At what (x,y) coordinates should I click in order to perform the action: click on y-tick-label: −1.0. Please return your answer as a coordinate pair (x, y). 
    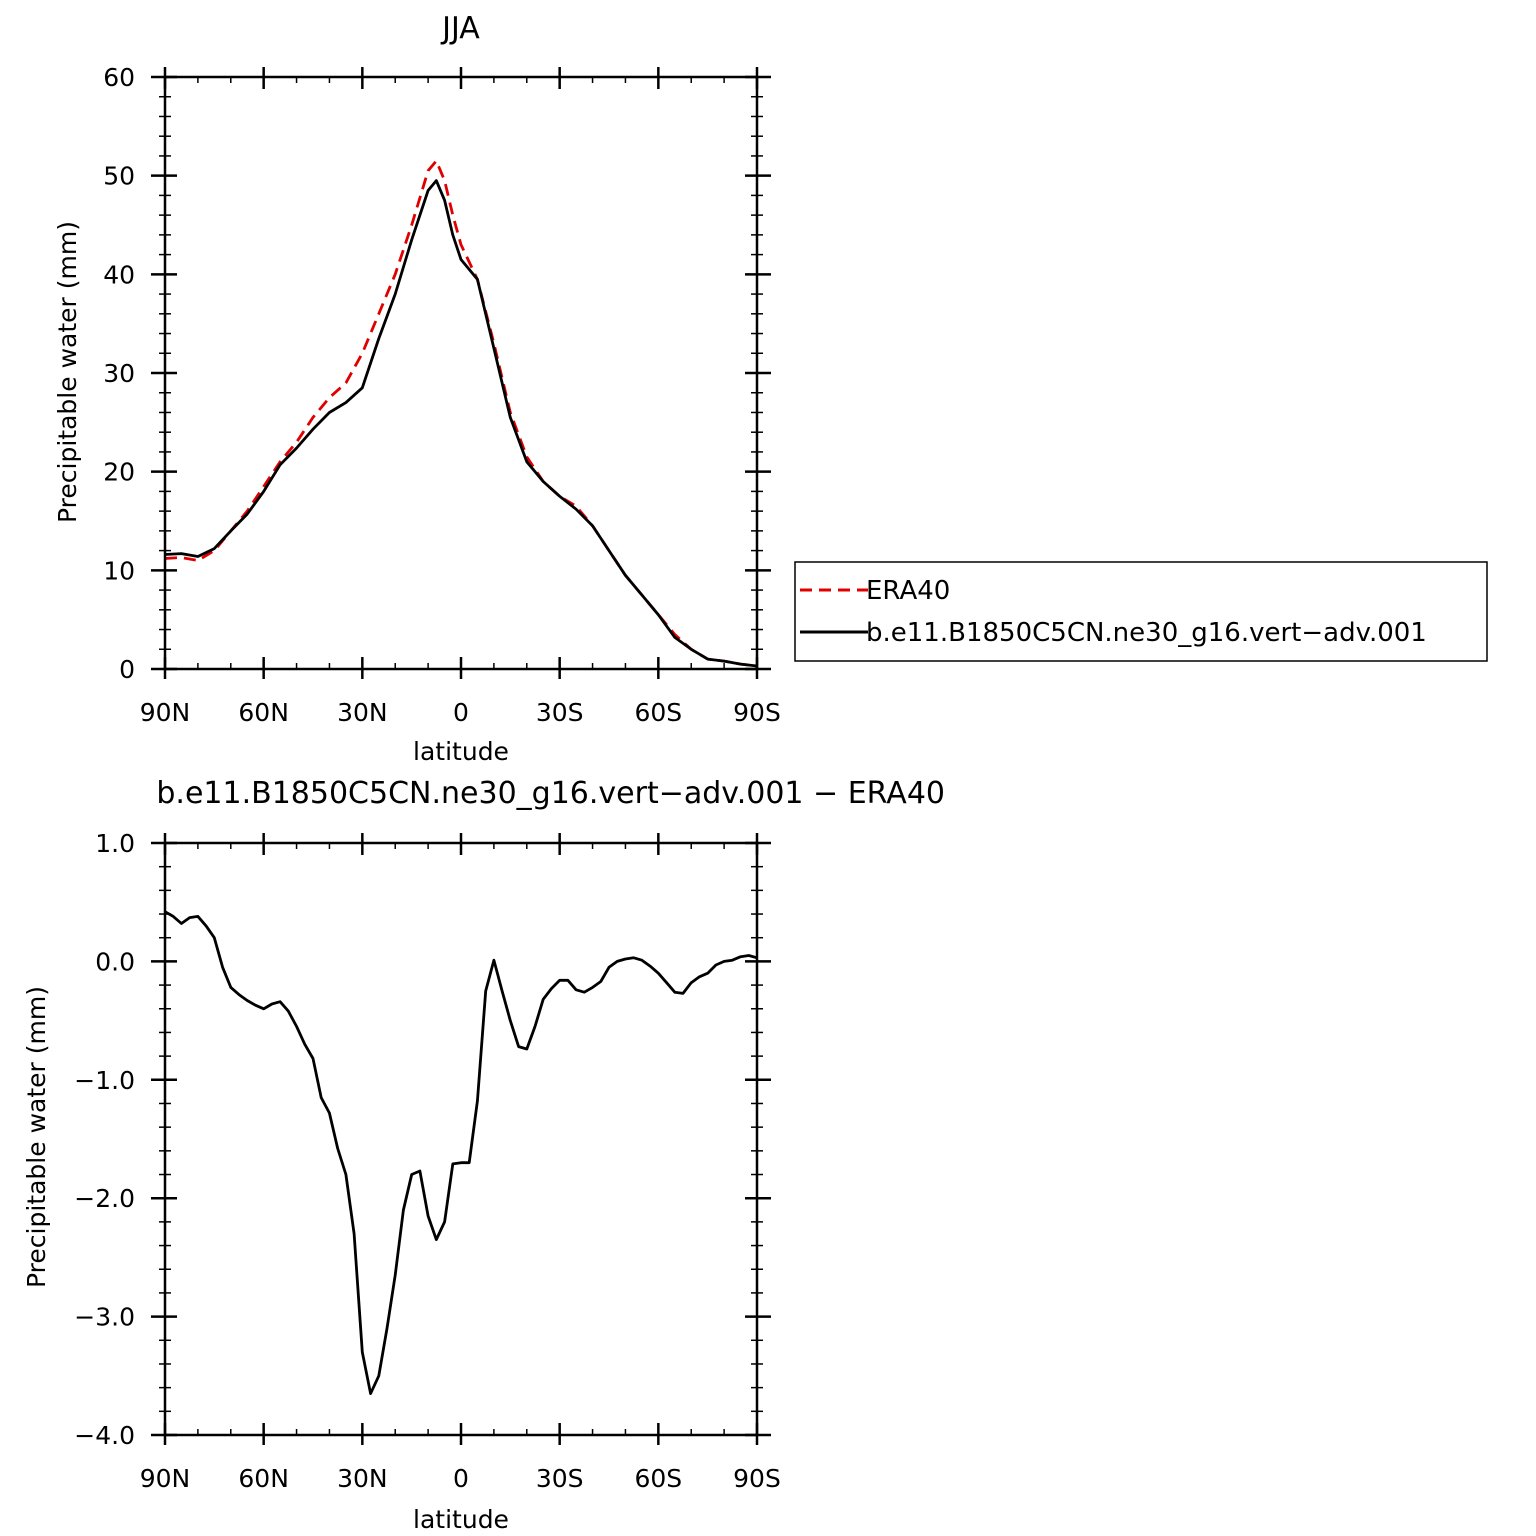
    Looking at the image, I should click on (104, 1080).